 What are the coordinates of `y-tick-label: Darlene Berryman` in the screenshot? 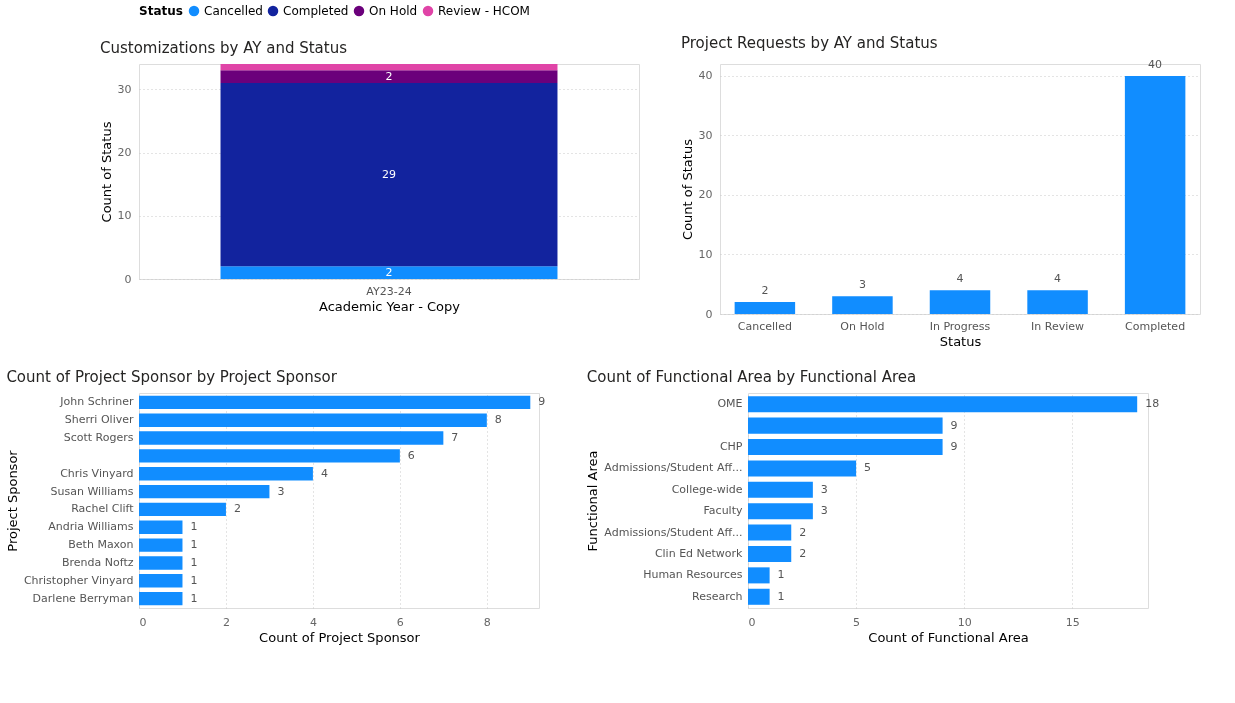 It's located at (83, 598).